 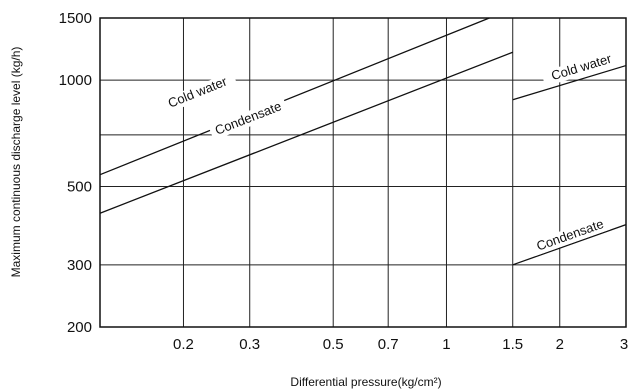 I want to click on annotation-label: Condensate, so click(x=248, y=117).